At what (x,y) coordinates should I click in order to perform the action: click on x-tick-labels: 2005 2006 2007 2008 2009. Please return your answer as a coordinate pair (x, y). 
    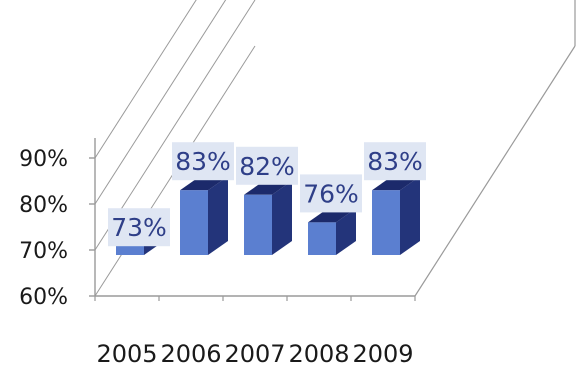
    Looking at the image, I should click on (254, 354).